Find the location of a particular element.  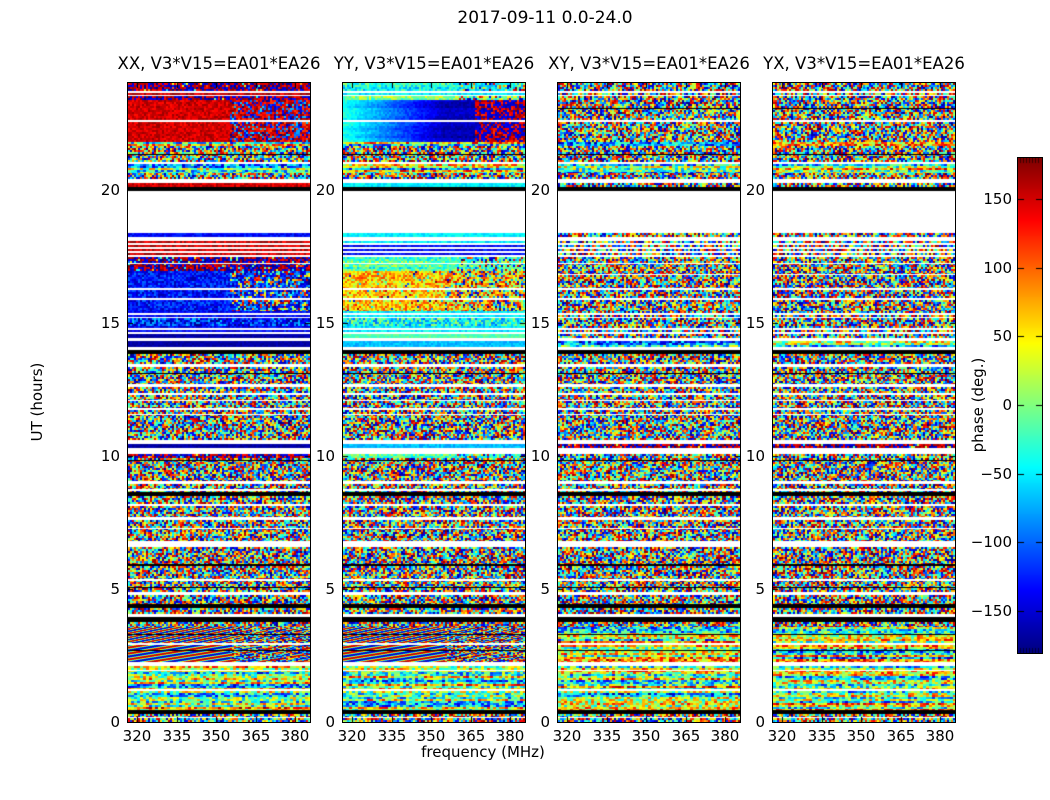

panel-title-xx: XX, V3*V15=EA01*EA26 is located at coordinates (219, 63).